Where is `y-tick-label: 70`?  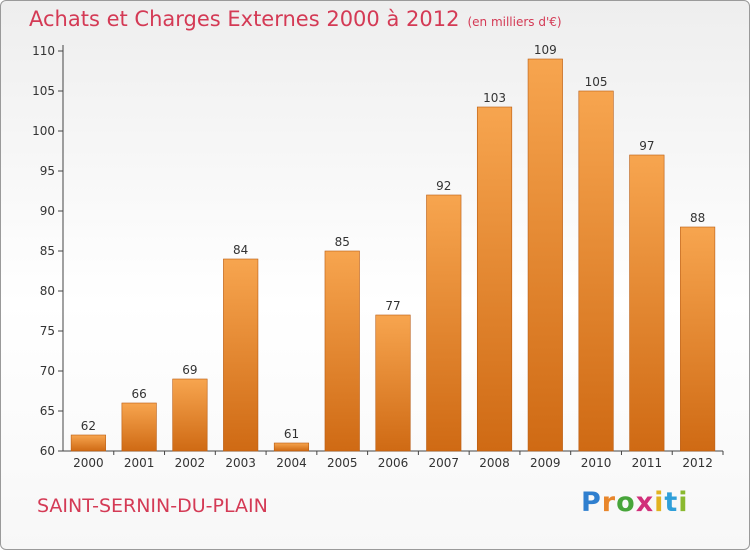
y-tick-label: 70 is located at coordinates (47, 371).